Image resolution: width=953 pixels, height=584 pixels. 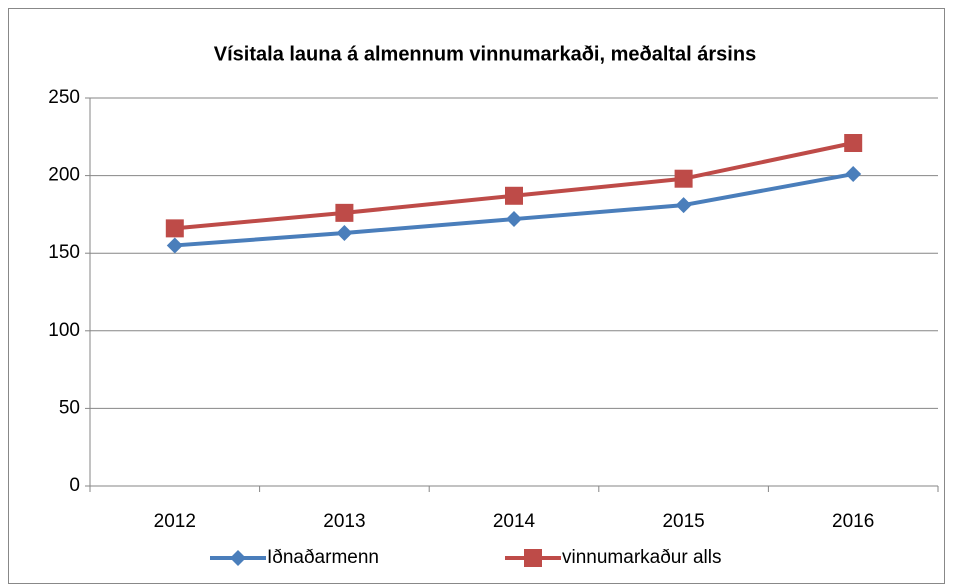 What do you see at coordinates (74, 485) in the screenshot?
I see `y-tick-label: 0` at bounding box center [74, 485].